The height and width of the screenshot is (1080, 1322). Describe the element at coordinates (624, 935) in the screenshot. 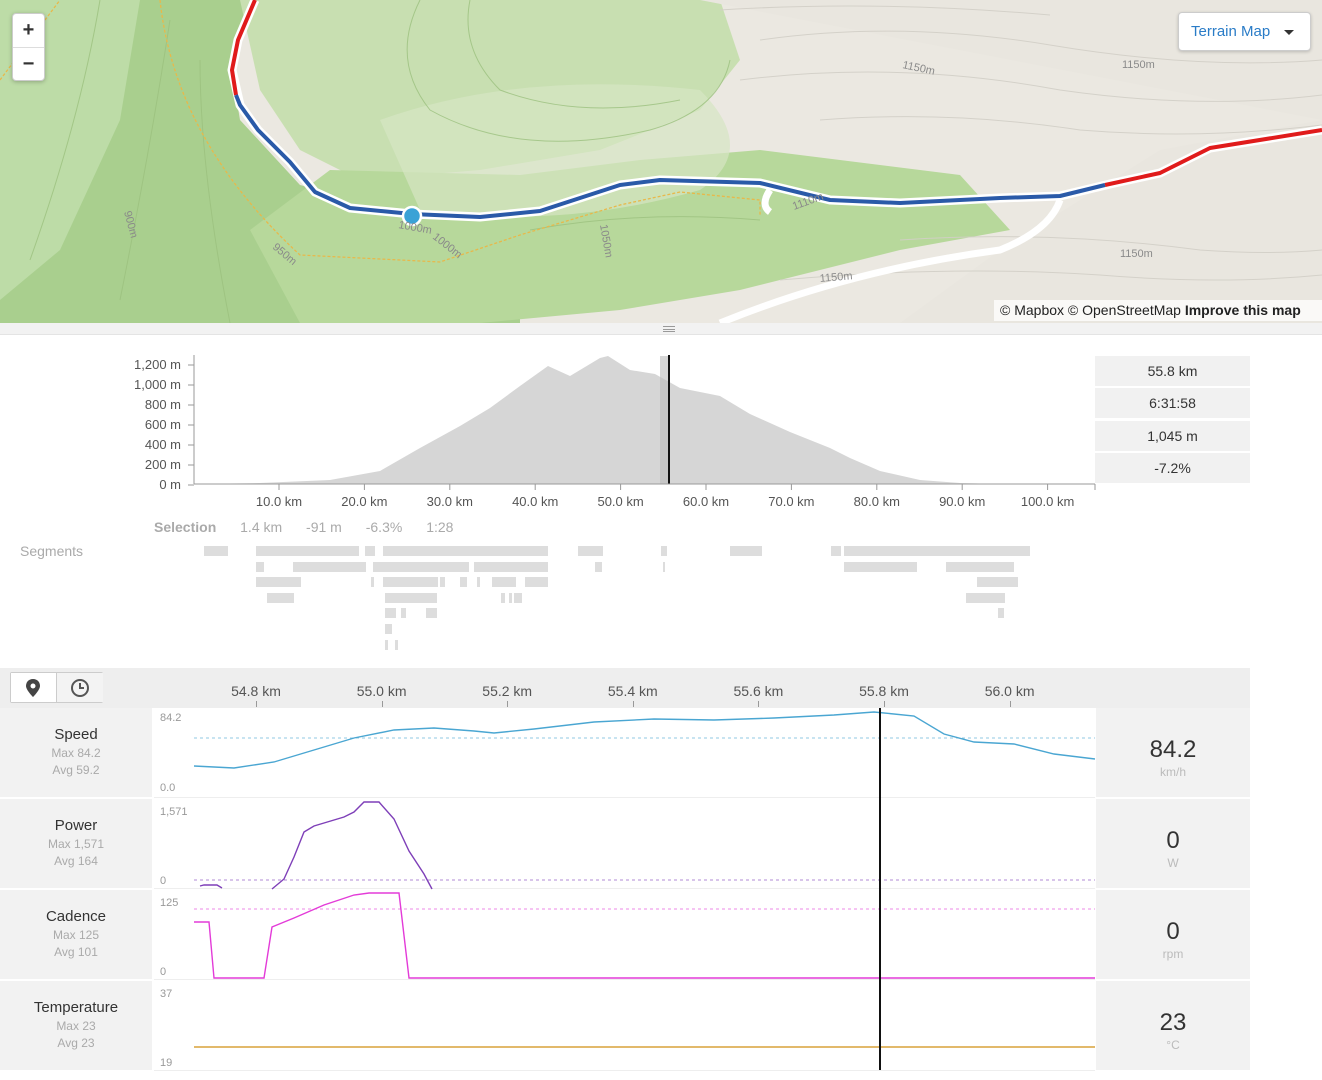

I see `track-plot: 125 0` at that location.